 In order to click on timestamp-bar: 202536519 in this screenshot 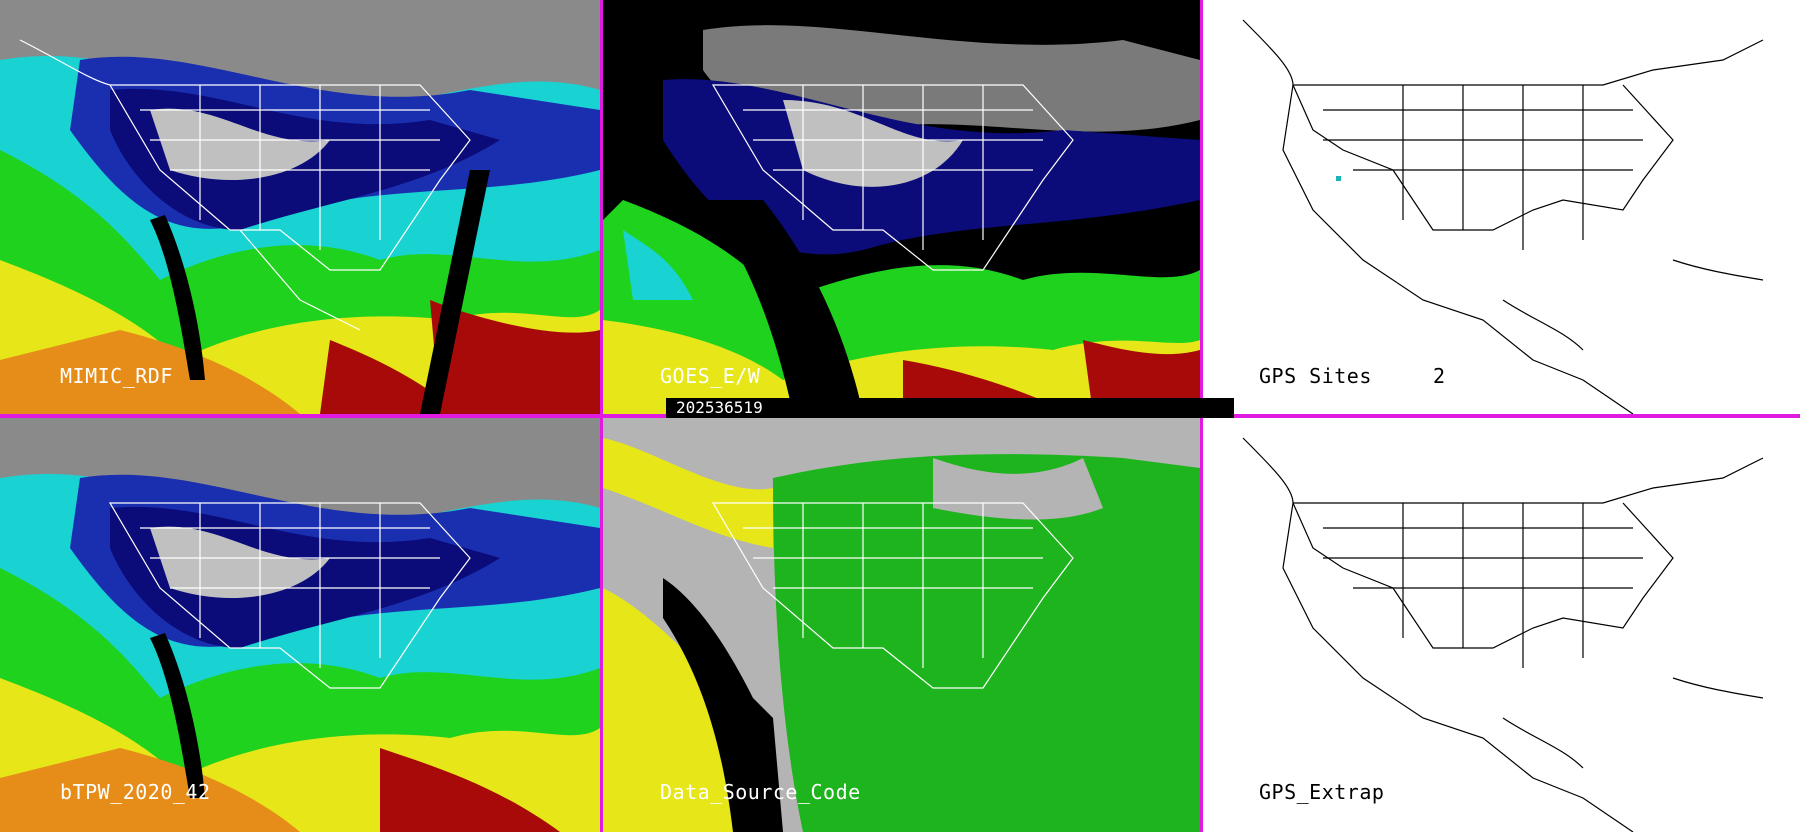, I will do `click(950, 408)`.